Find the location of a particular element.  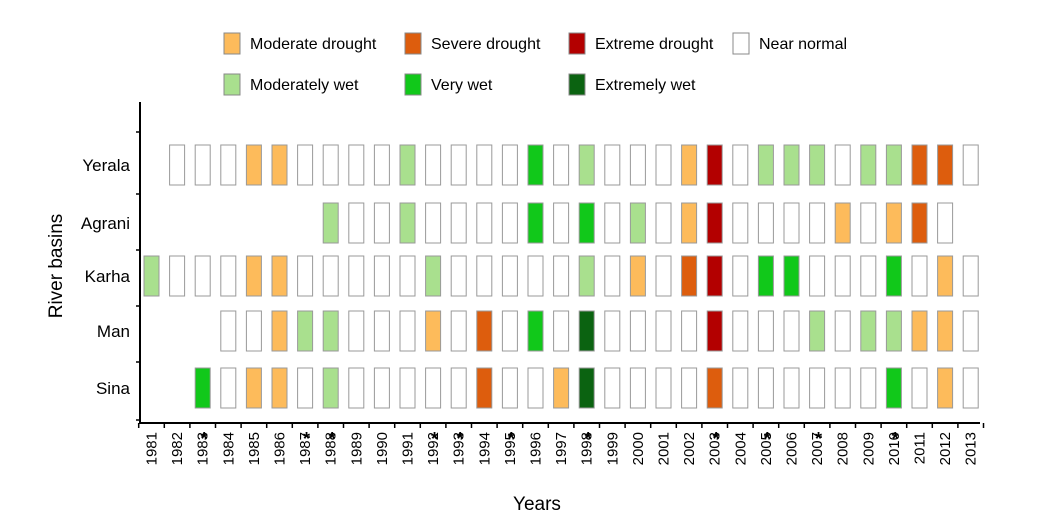

cell-man-2011 is located at coordinates (919, 331).